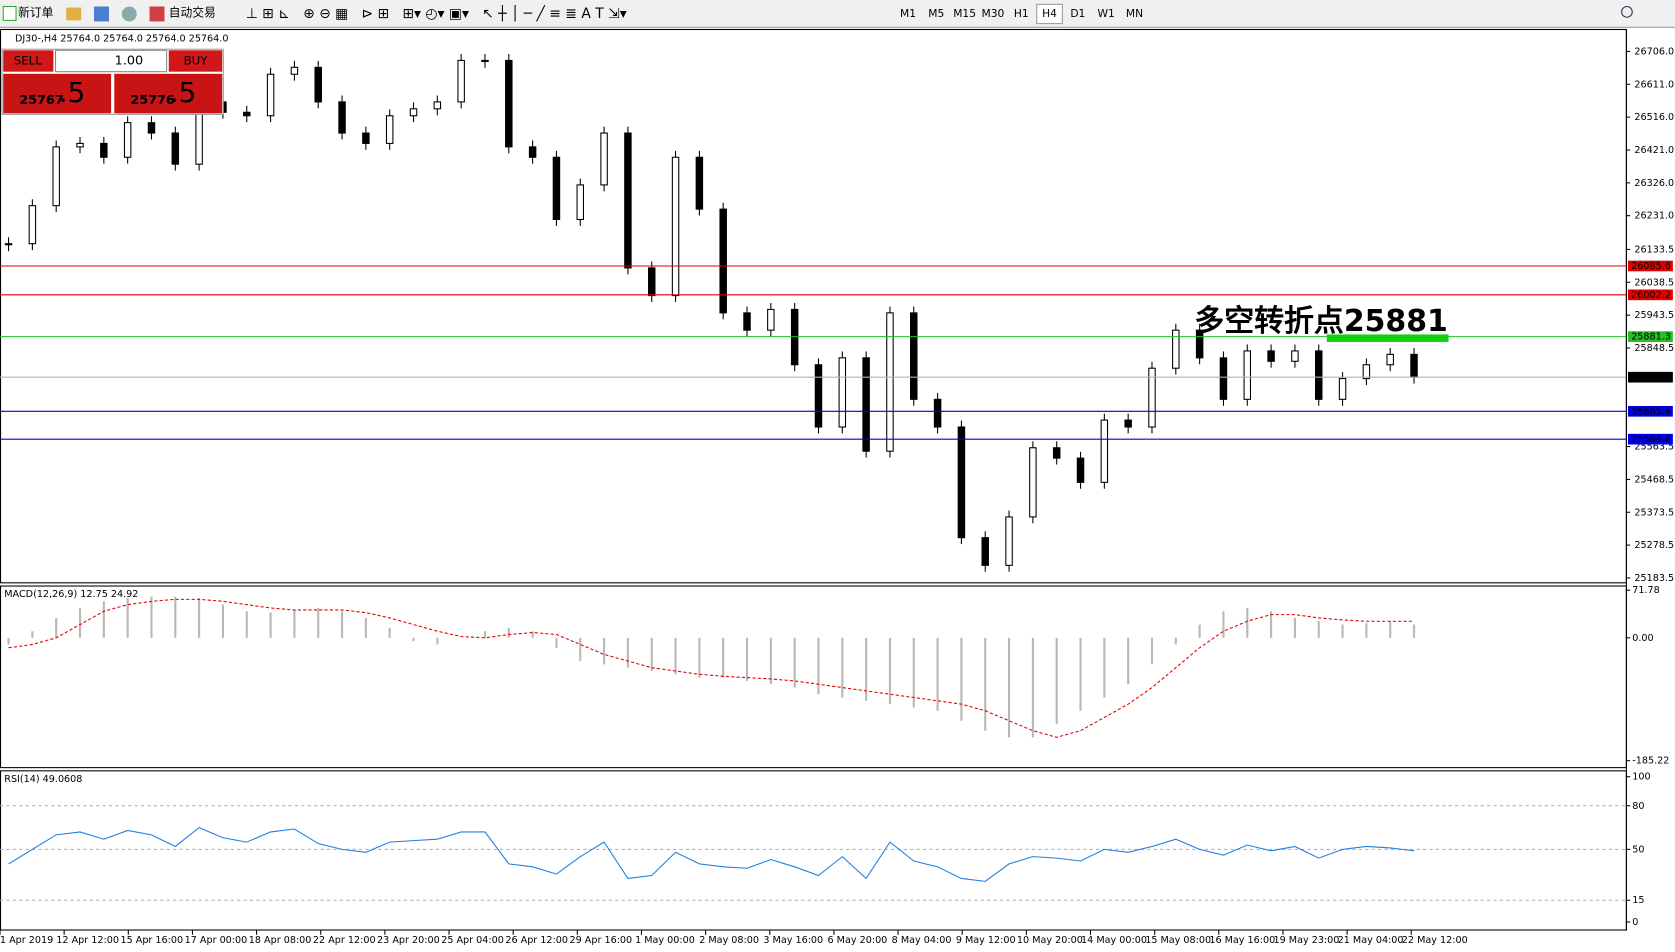  I want to click on sell-price: 25767, so click(41, 100).